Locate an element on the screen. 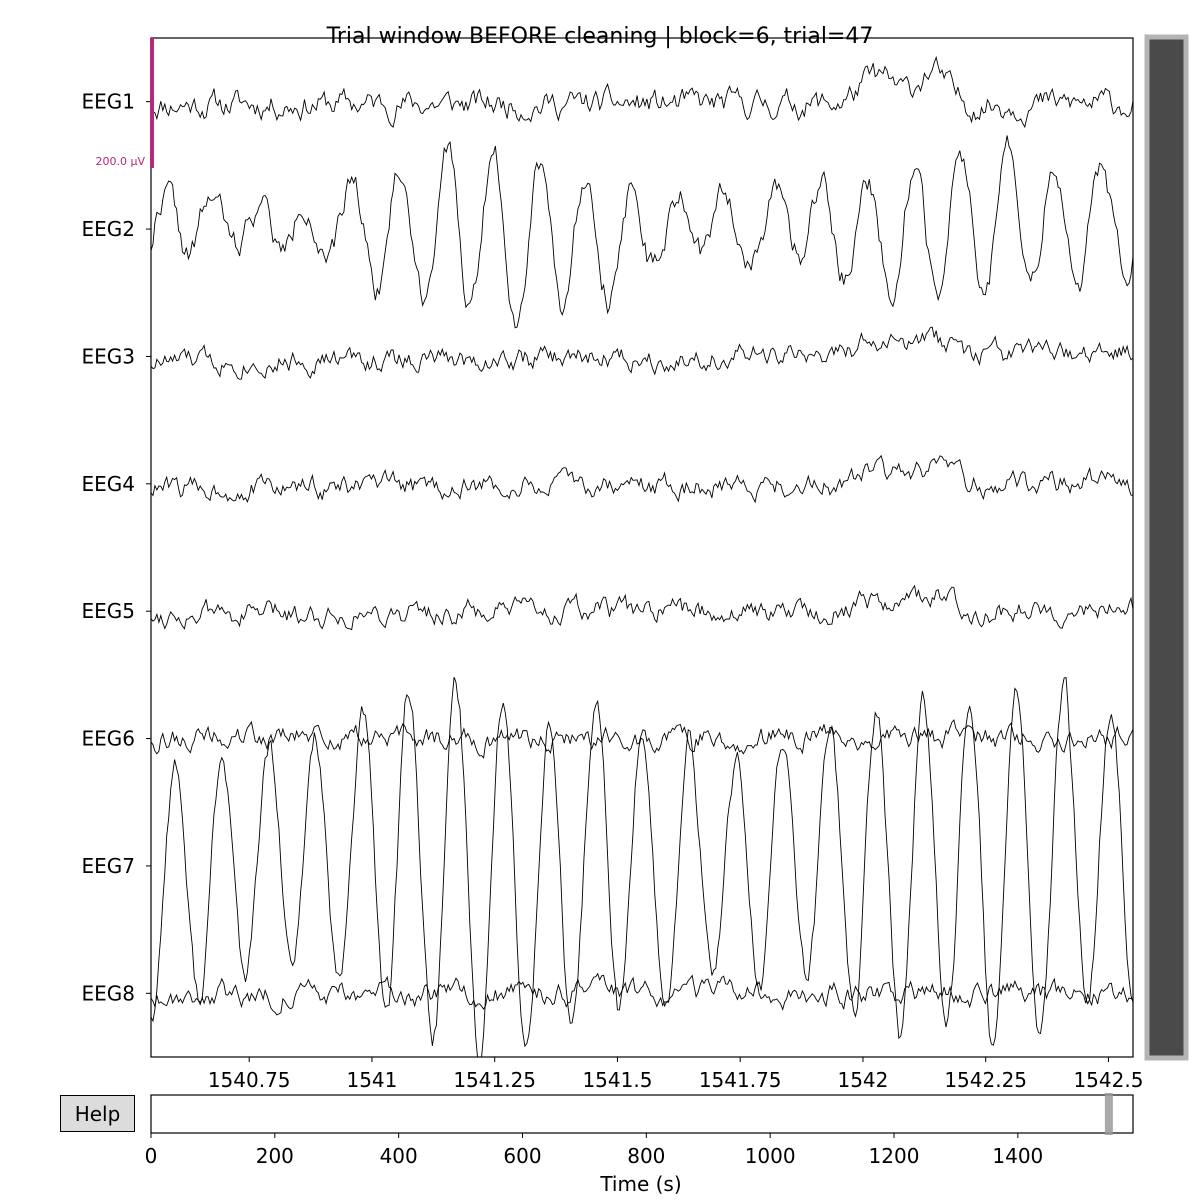 This screenshot has height=1200, width=1200. channel-label-eeg7: EEG7 is located at coordinates (109, 866).